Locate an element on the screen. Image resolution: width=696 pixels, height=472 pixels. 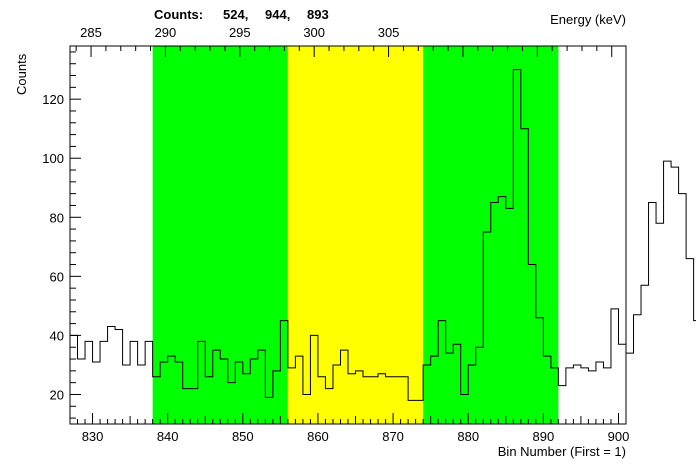
energy-tick-label: 290 is located at coordinates (166, 32).